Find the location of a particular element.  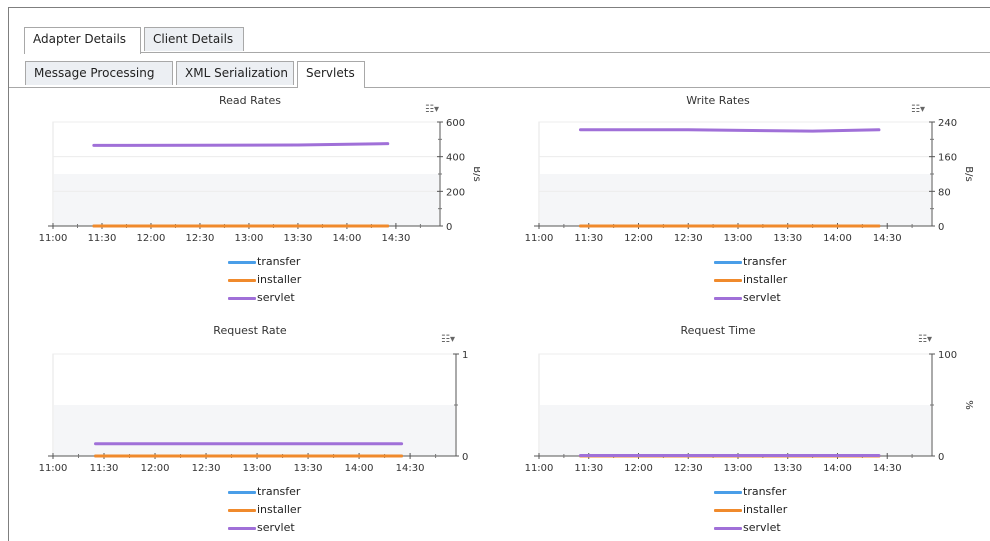

y-tick-label: 80 is located at coordinates (944, 192).